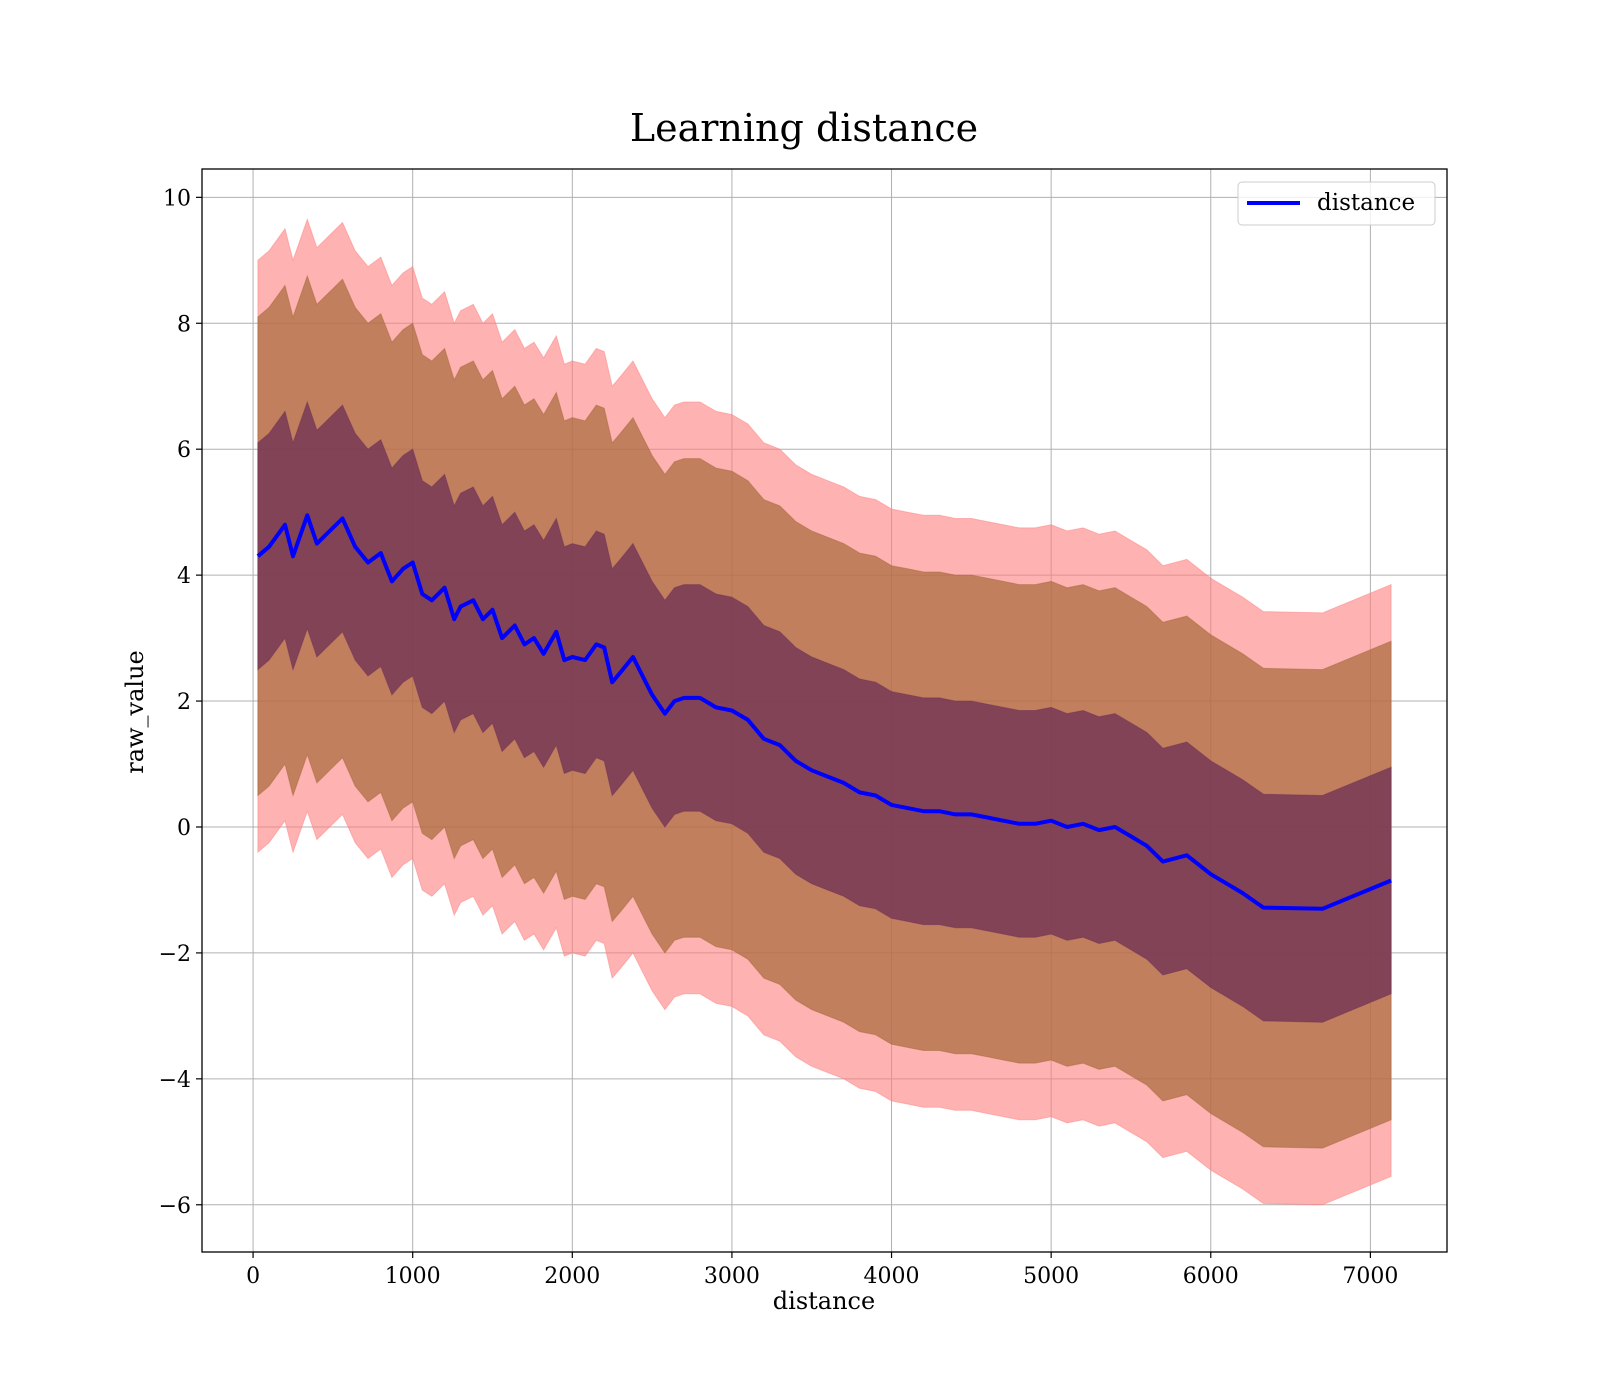 The height and width of the screenshot is (1400, 1600). What do you see at coordinates (804, 128) in the screenshot?
I see `chart-title: Learning distance` at bounding box center [804, 128].